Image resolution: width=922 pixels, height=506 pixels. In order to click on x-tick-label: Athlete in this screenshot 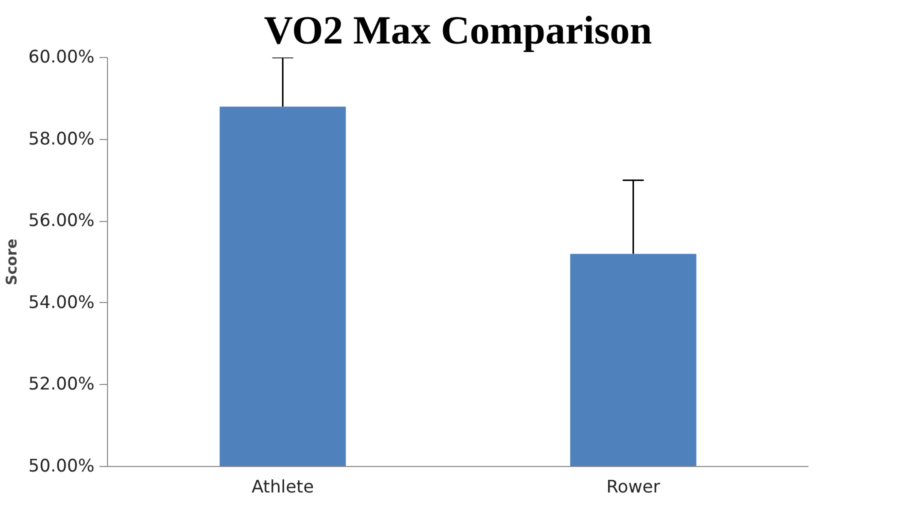, I will do `click(283, 488)`.